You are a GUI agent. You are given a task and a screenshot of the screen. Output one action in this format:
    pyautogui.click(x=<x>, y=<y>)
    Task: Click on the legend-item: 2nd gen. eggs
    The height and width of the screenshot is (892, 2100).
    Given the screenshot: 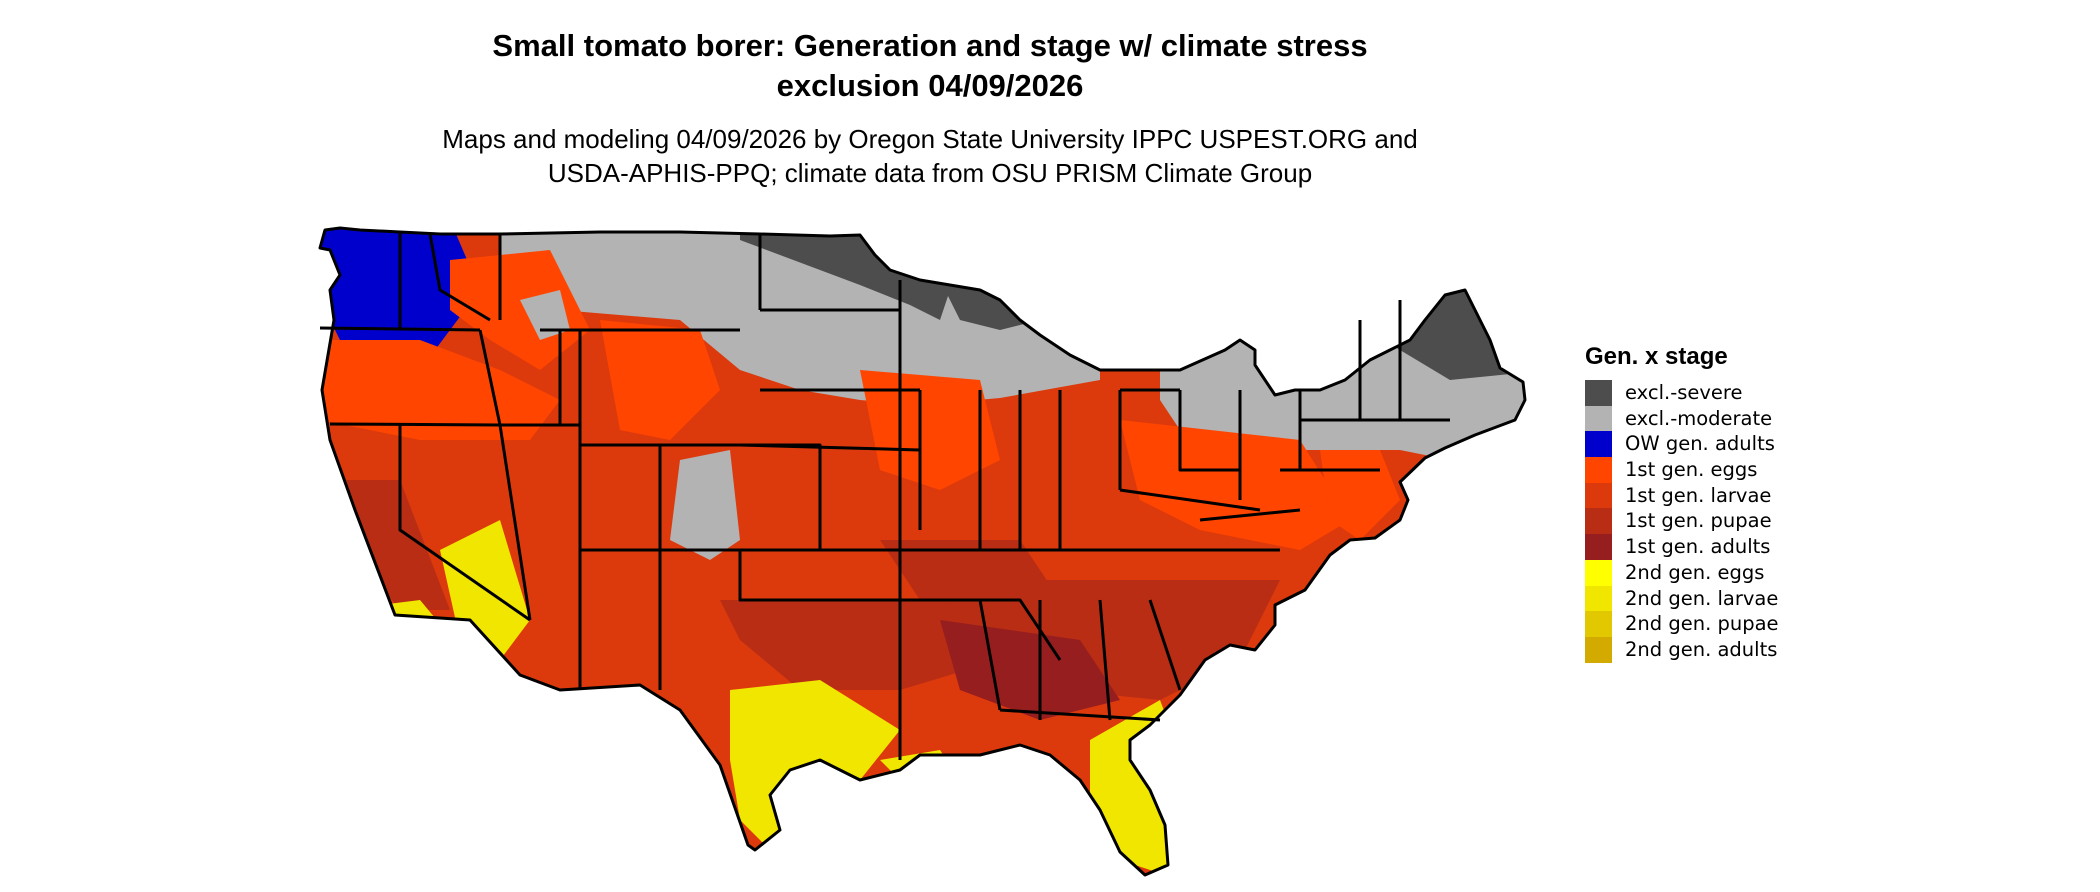 What is the action you would take?
    pyautogui.click(x=1674, y=572)
    